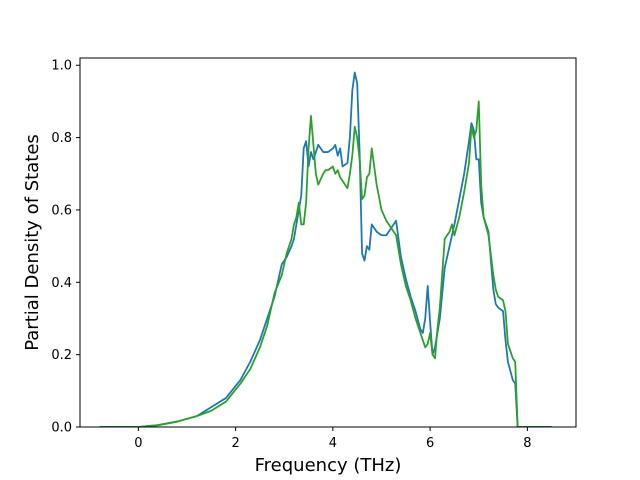 Image resolution: width=640 pixels, height=480 pixels. Describe the element at coordinates (138, 443) in the screenshot. I see `x-tick-label: 0` at that location.